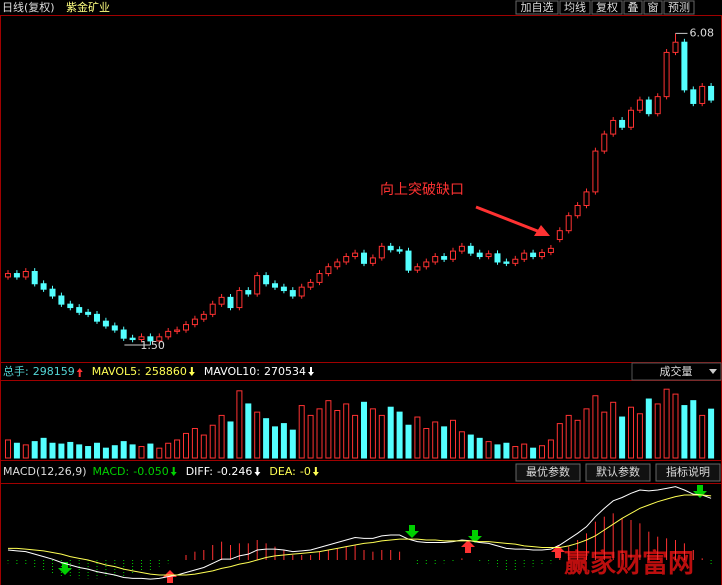  I want to click on toolbar-button-label: 窗, so click(653, 7).